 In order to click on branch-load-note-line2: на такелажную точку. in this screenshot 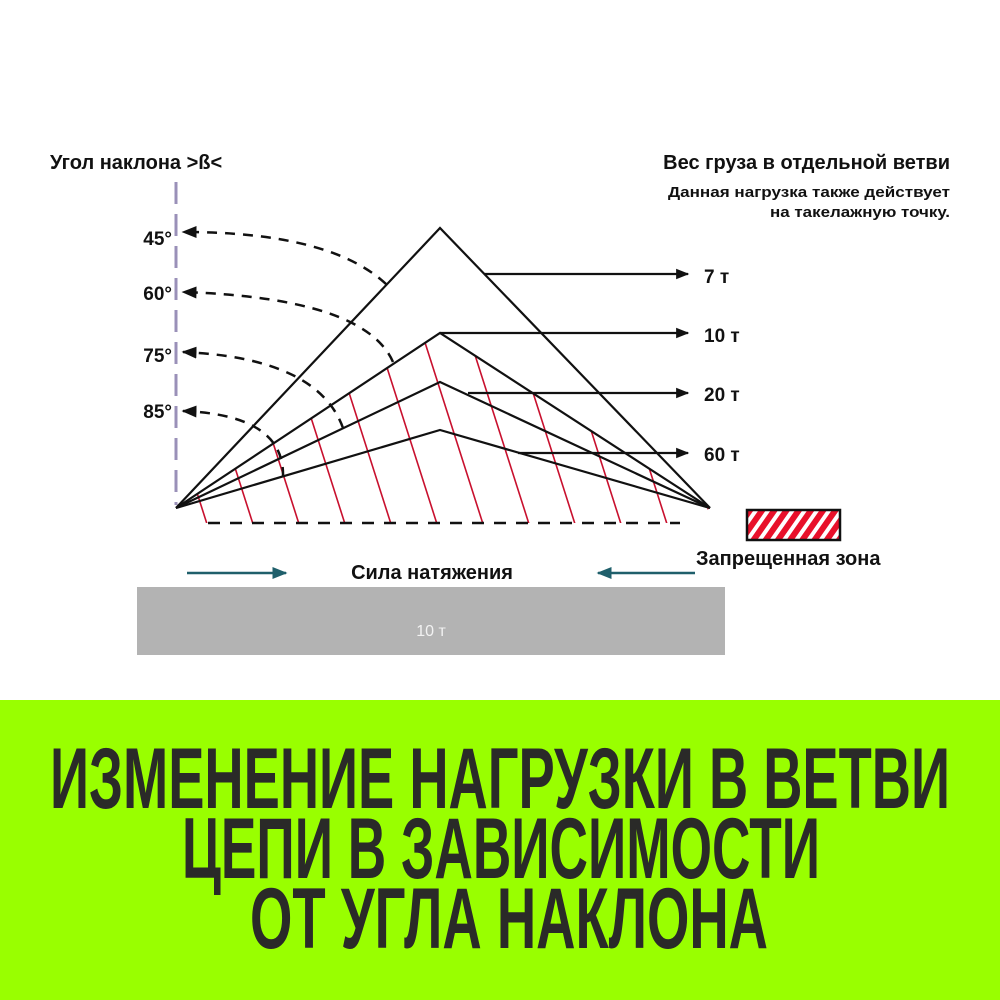, I will do `click(860, 212)`.